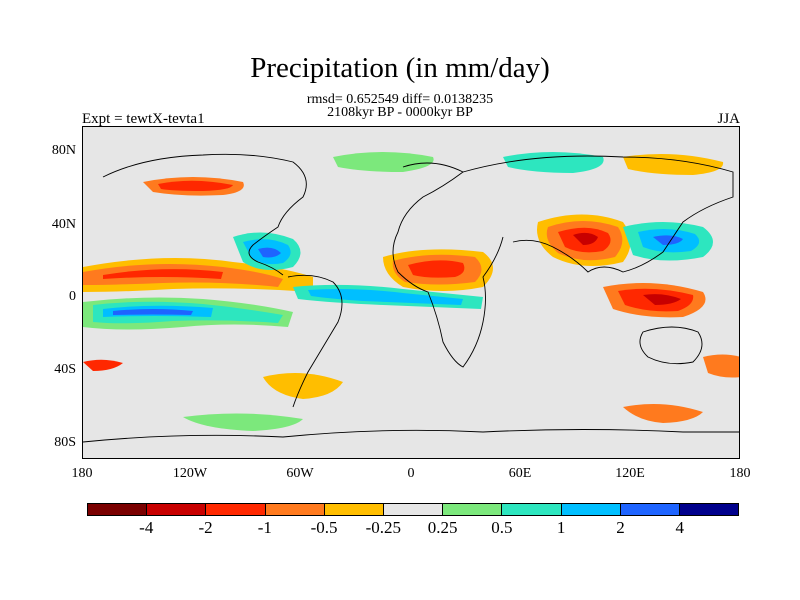 This screenshot has height=600, width=800. Describe the element at coordinates (65, 369) in the screenshot. I see `y-label-40s: 40S` at that location.